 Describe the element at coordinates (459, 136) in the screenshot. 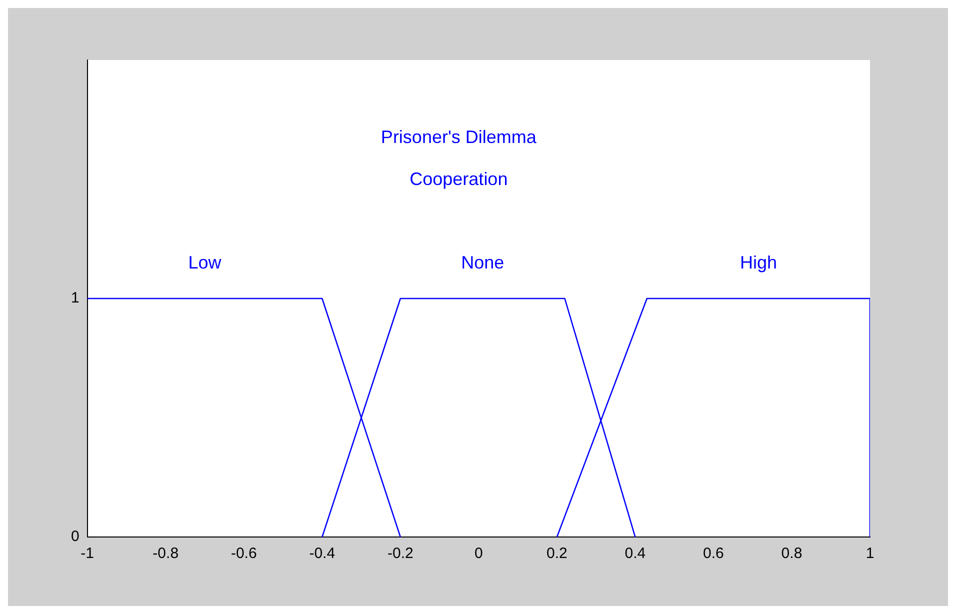

I see `text: Prisoner's Dilemma` at that location.